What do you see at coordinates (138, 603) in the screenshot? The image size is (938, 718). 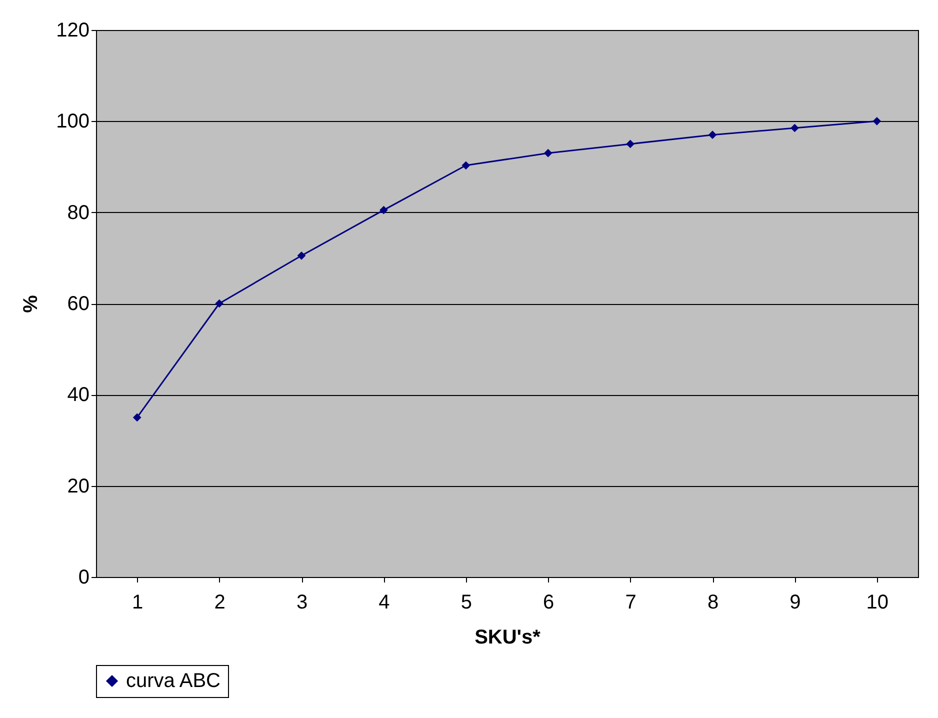 I see `x-tick-label: 1` at bounding box center [138, 603].